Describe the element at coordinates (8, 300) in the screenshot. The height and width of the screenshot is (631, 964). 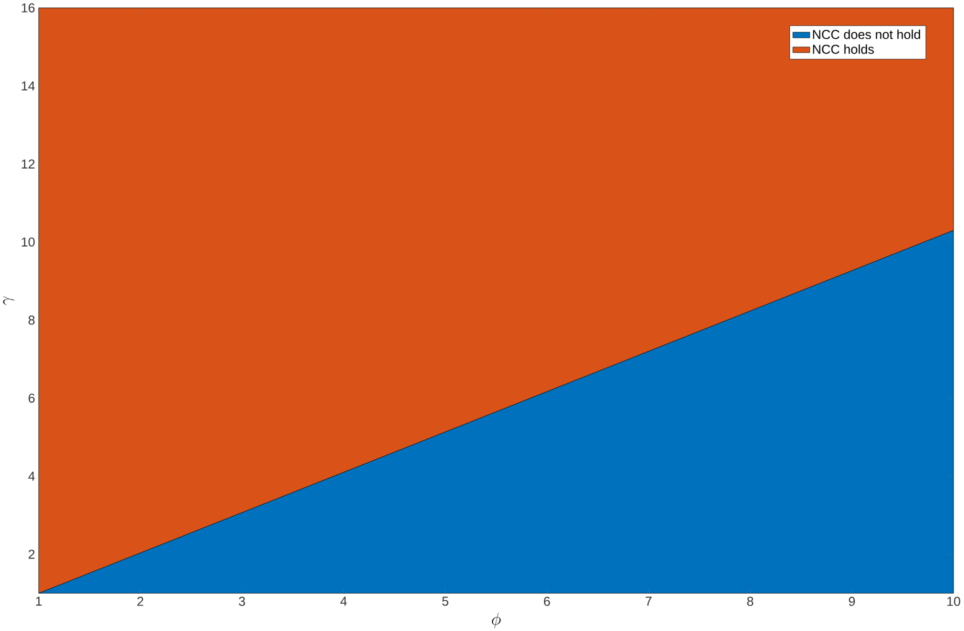
I see `y-axis-title: $\gamma$` at that location.